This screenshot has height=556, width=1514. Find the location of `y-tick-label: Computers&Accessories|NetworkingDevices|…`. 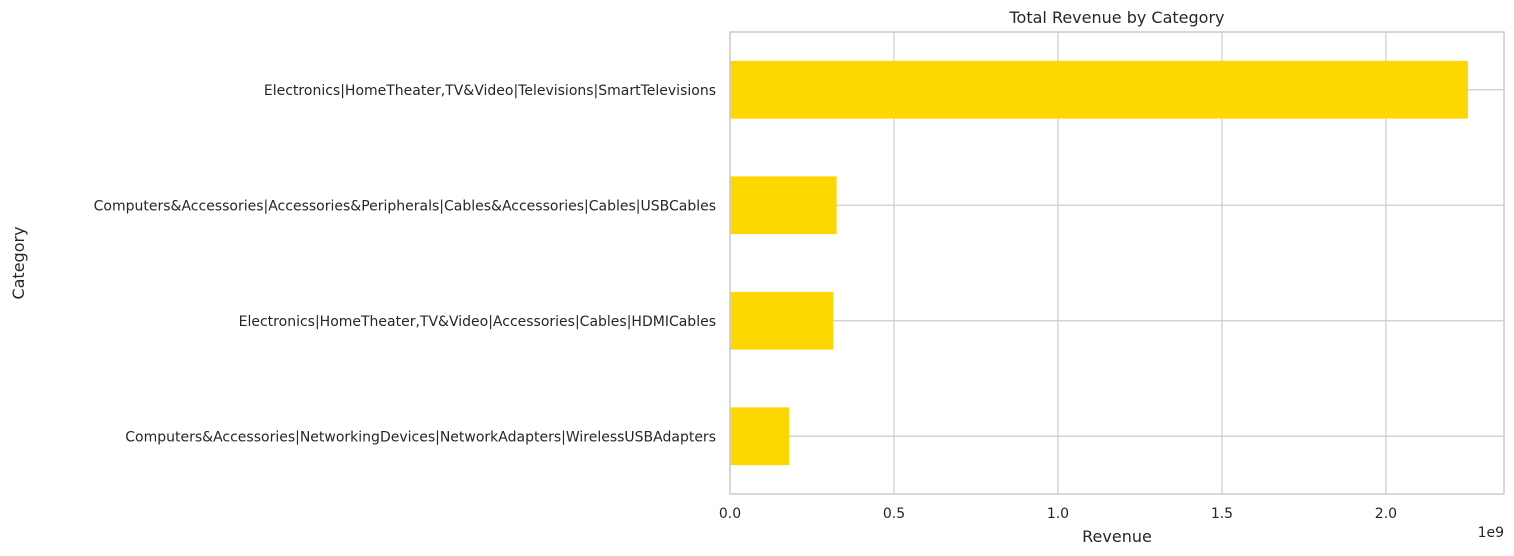

y-tick-label: Computers&Accessories|NetworkingDevices|… is located at coordinates (420, 437).